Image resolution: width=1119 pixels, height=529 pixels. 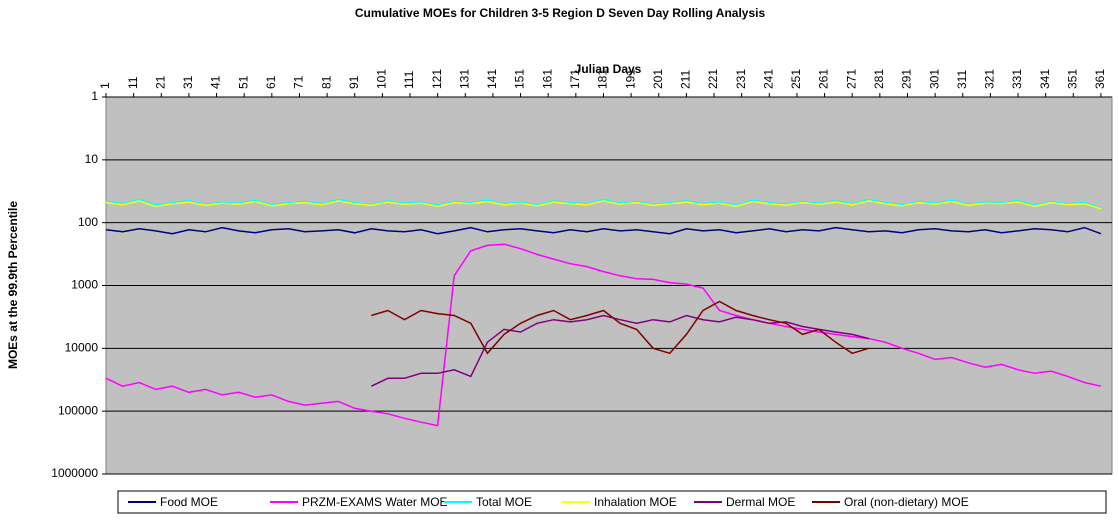 What do you see at coordinates (160, 82) in the screenshot?
I see `x-tick-label: 21` at bounding box center [160, 82].